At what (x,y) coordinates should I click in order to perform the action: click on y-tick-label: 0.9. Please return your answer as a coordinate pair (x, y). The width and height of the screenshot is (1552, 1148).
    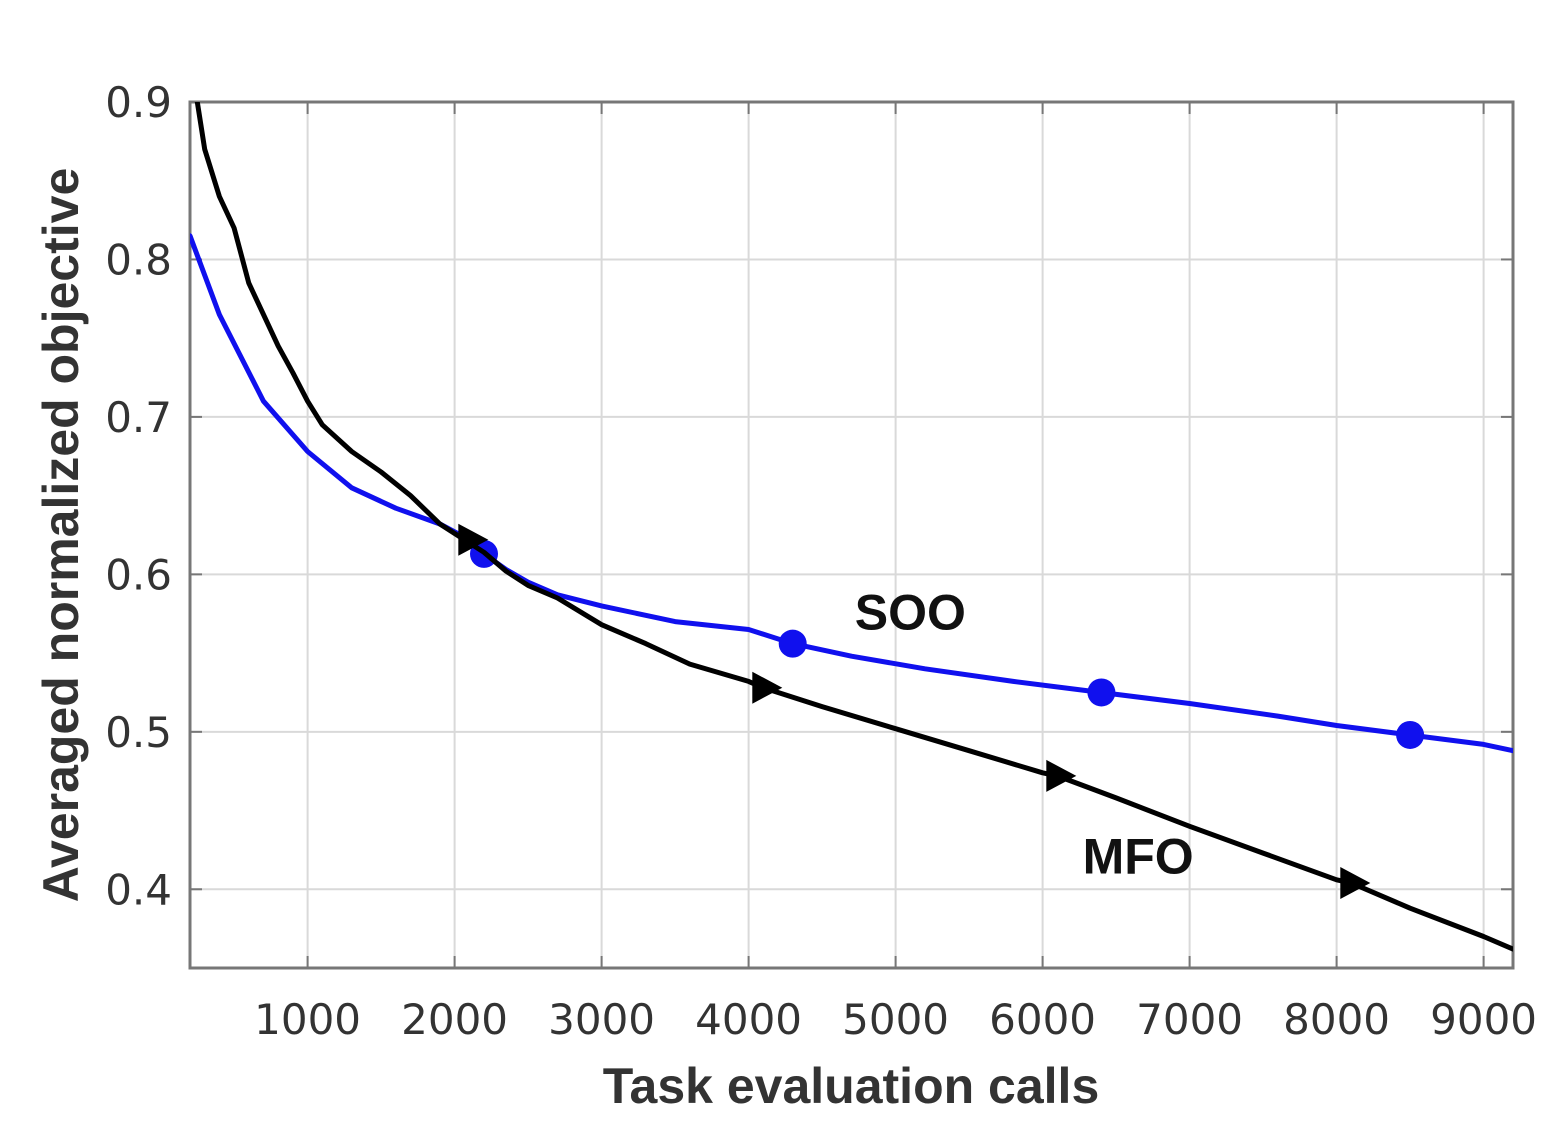
    Looking at the image, I should click on (138, 102).